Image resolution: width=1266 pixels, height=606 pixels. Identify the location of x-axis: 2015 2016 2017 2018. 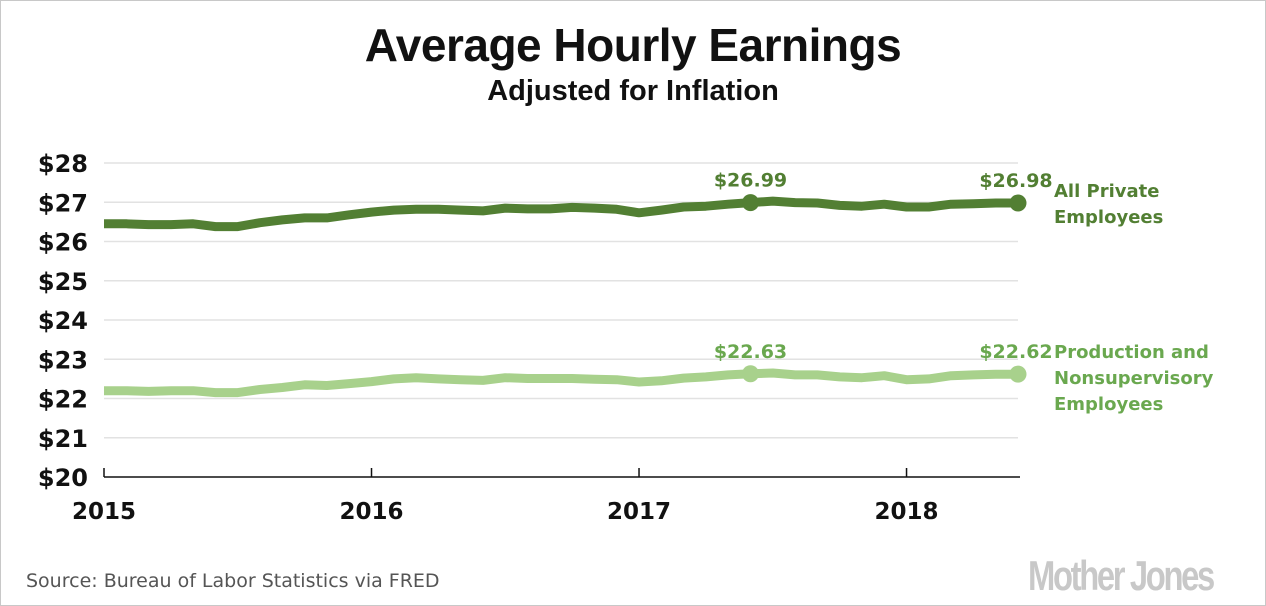
(546, 496).